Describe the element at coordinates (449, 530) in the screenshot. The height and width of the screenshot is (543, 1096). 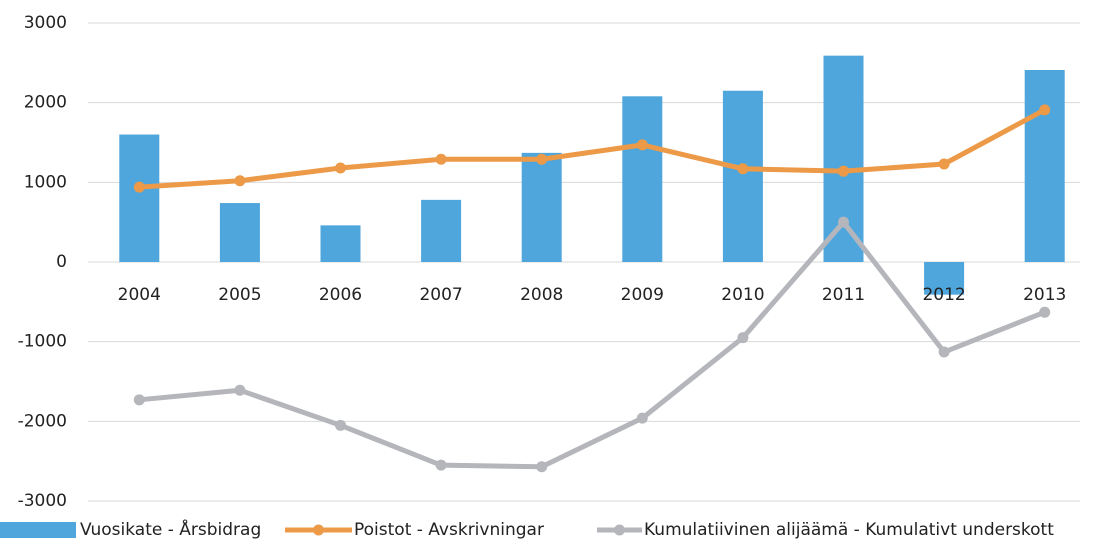
I see `legend-label: Poistot - Avskrivningar` at that location.